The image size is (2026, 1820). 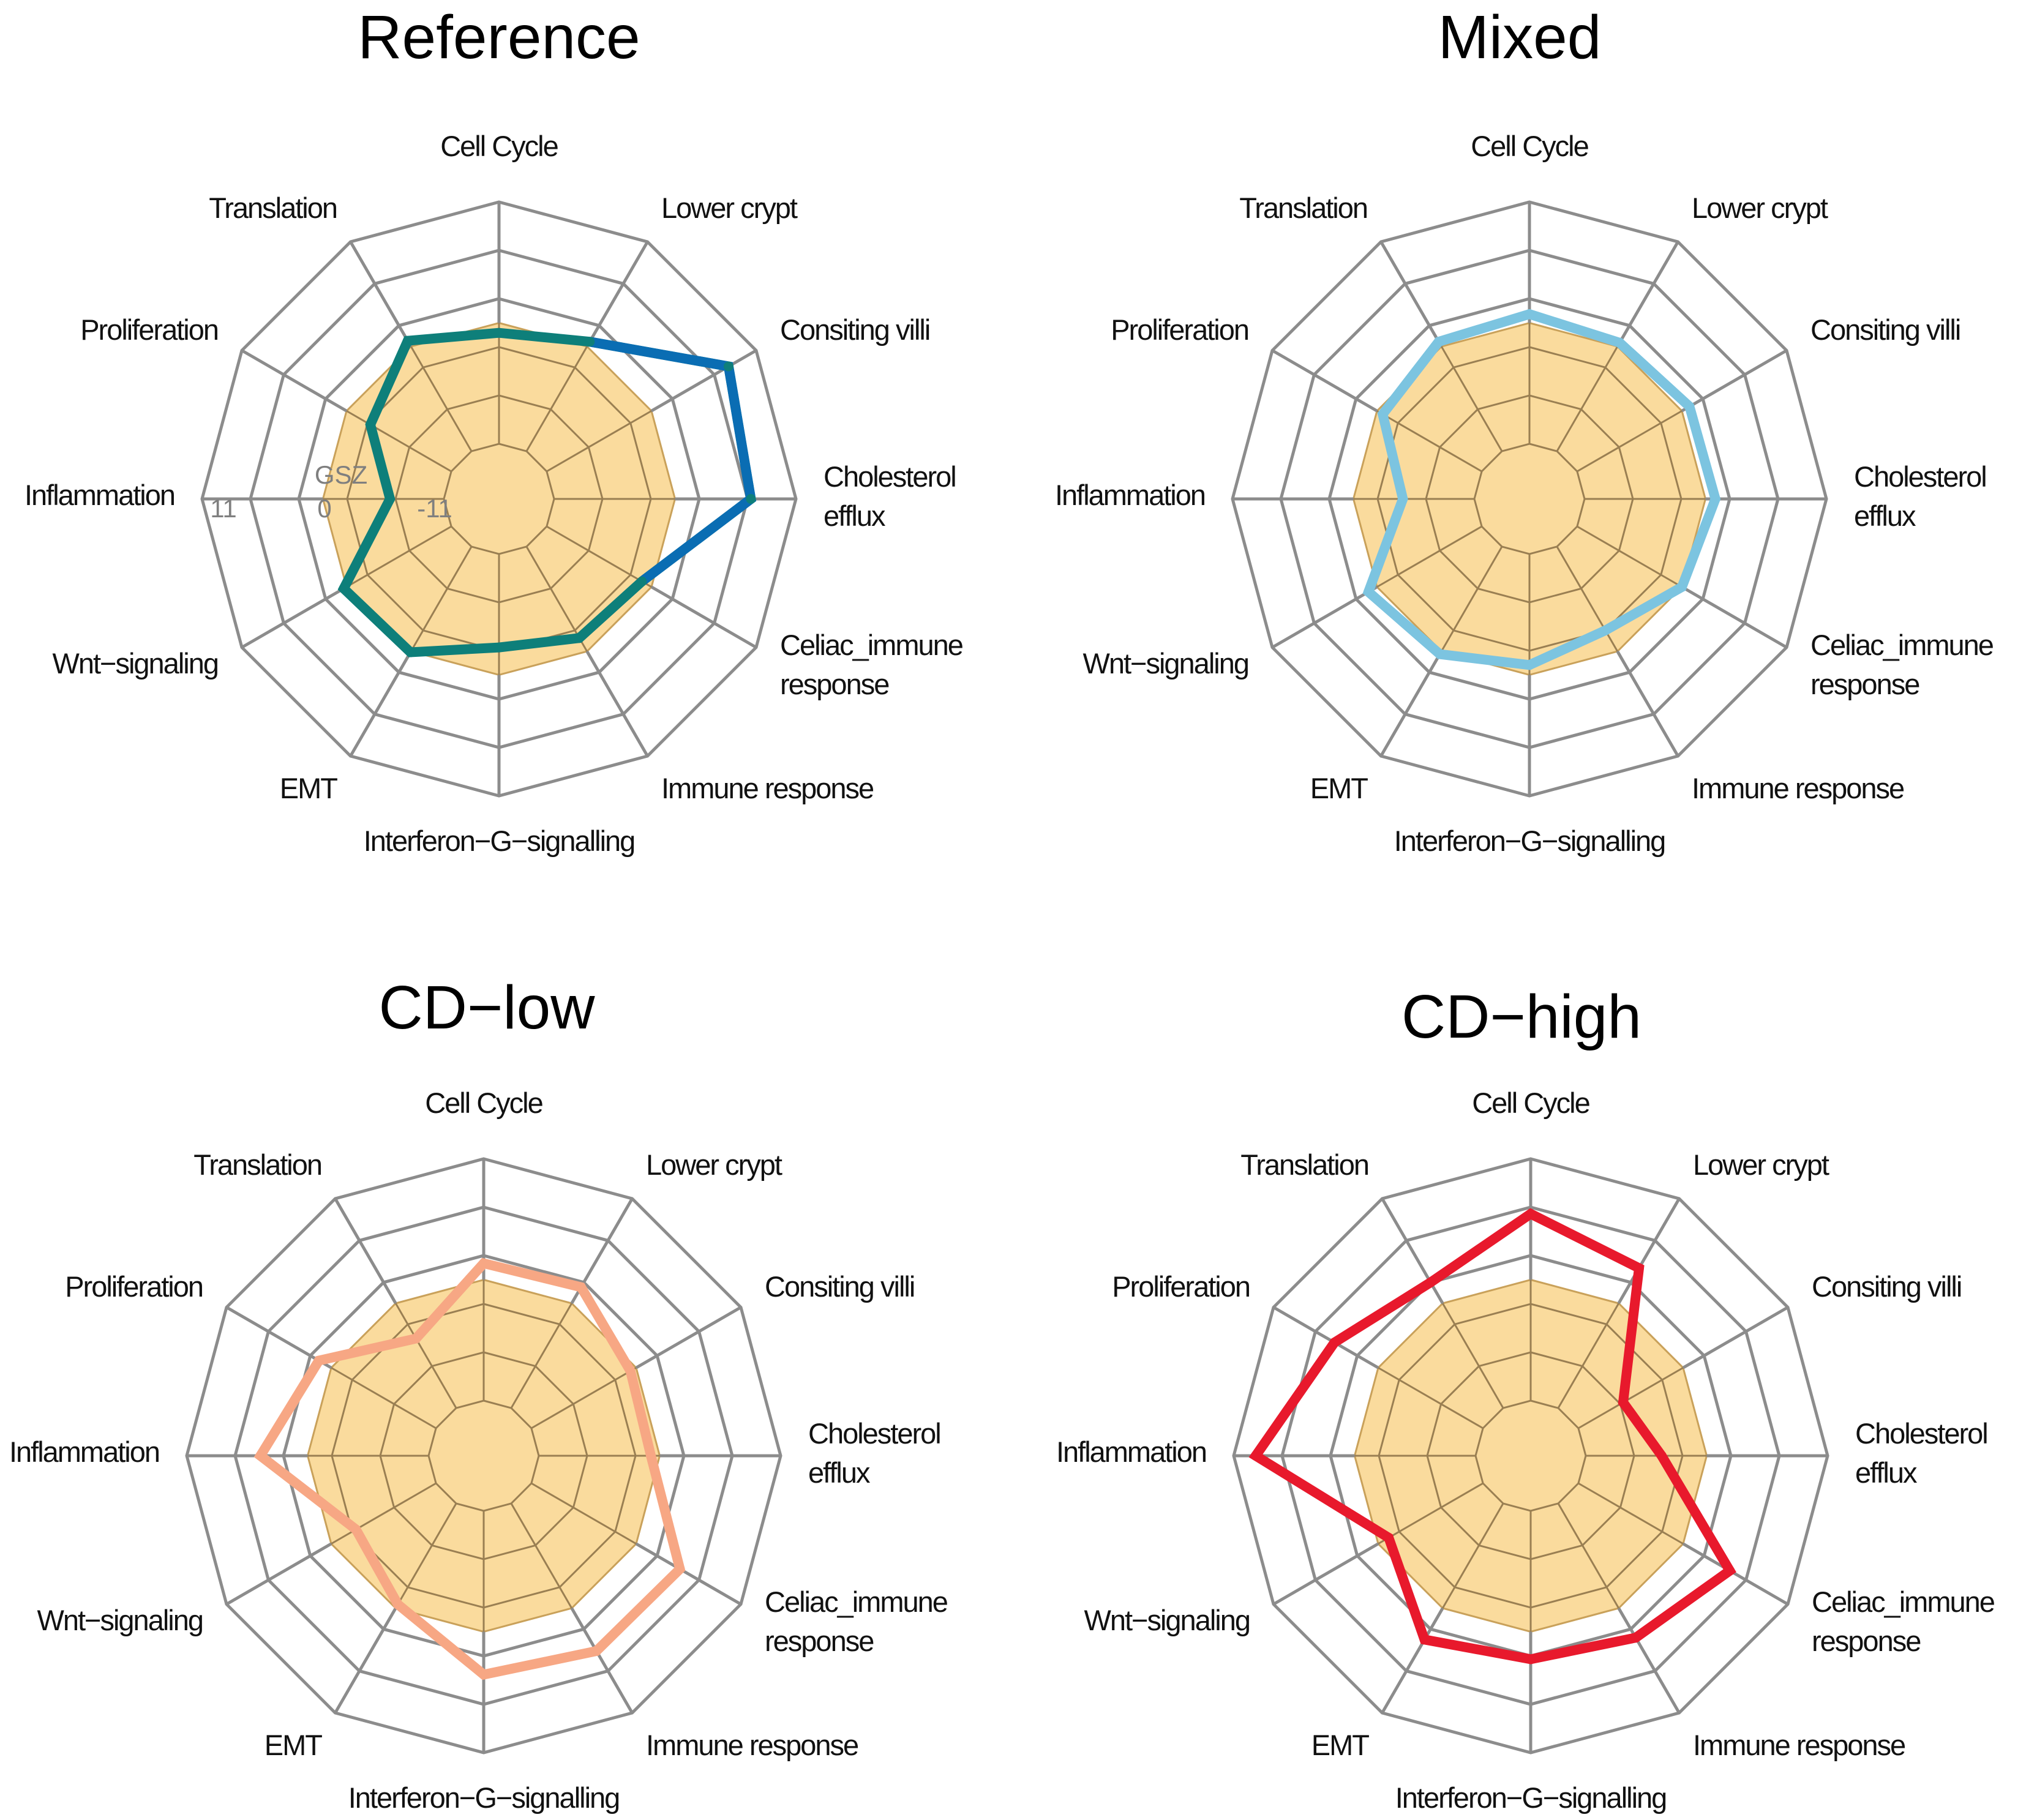 What do you see at coordinates (1520, 37) in the screenshot?
I see `panel-title: Mixed` at bounding box center [1520, 37].